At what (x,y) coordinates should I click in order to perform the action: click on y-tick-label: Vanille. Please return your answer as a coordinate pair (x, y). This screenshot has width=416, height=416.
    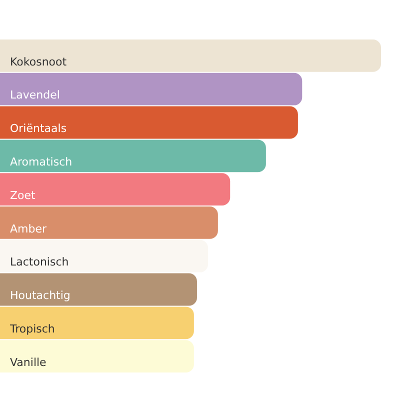
    Looking at the image, I should click on (28, 362).